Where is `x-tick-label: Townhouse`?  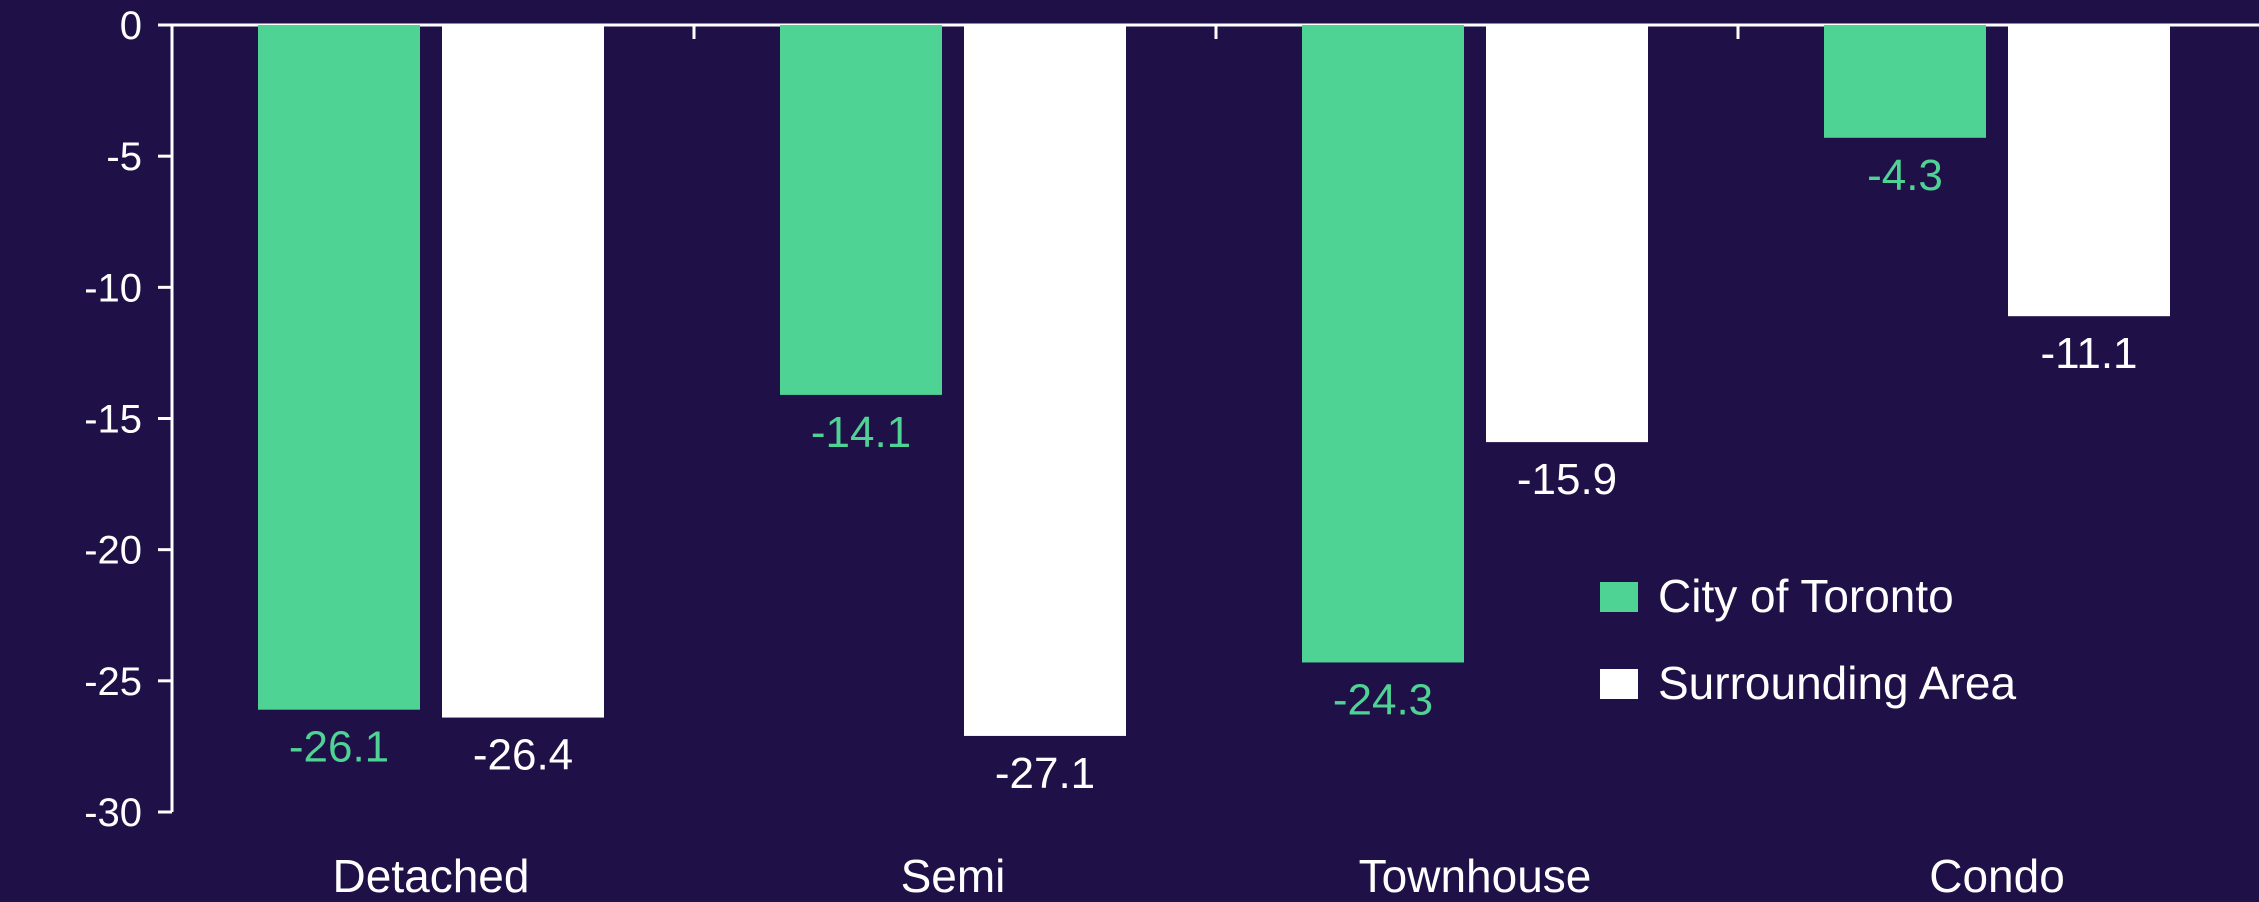 x-tick-label: Townhouse is located at coordinates (1475, 873).